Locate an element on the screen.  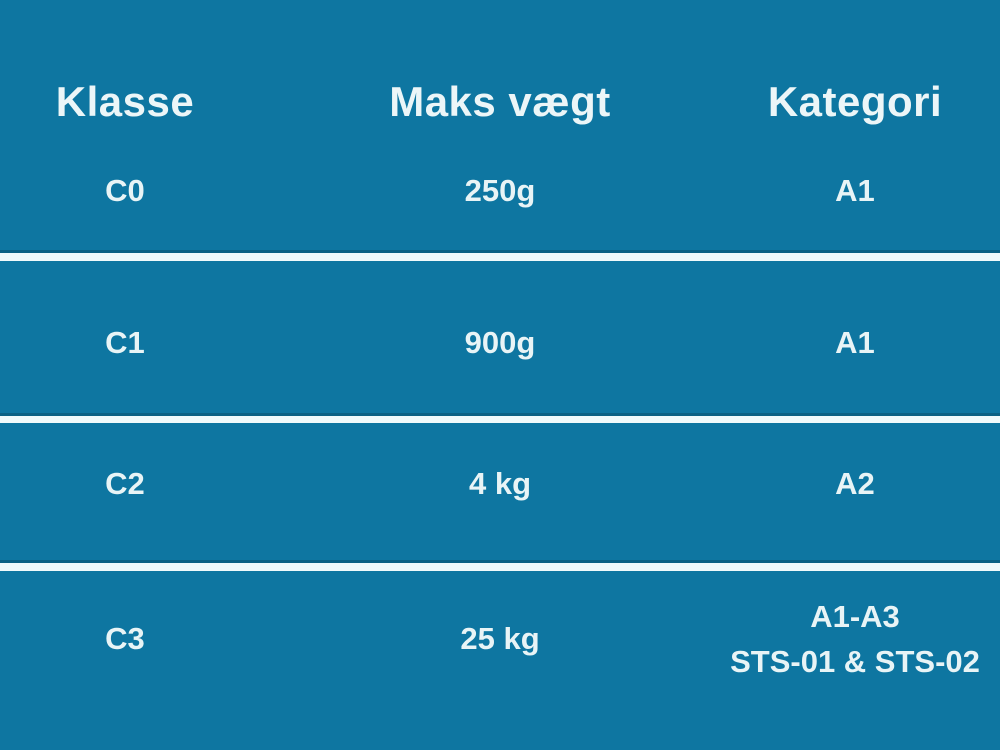
cell-maks-vaegt: 250g is located at coordinates (500, 190).